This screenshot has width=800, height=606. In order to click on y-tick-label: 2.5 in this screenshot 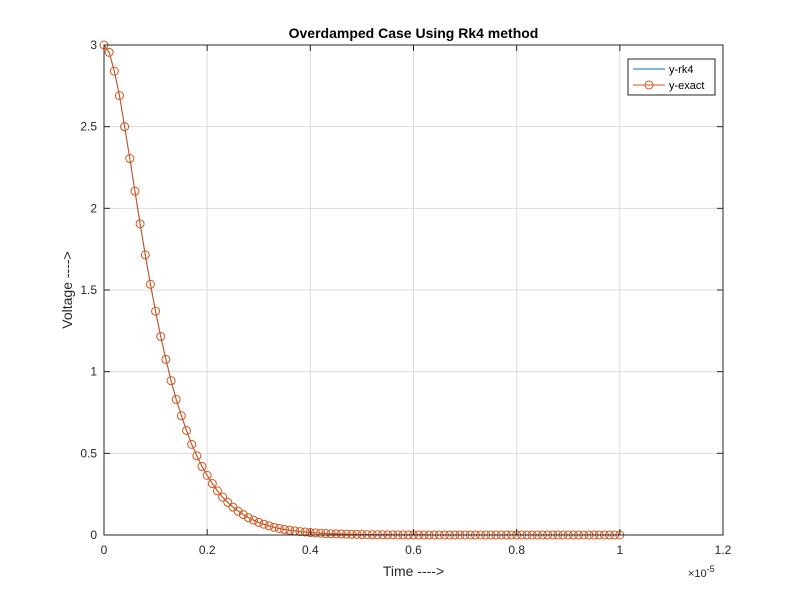, I will do `click(88, 127)`.